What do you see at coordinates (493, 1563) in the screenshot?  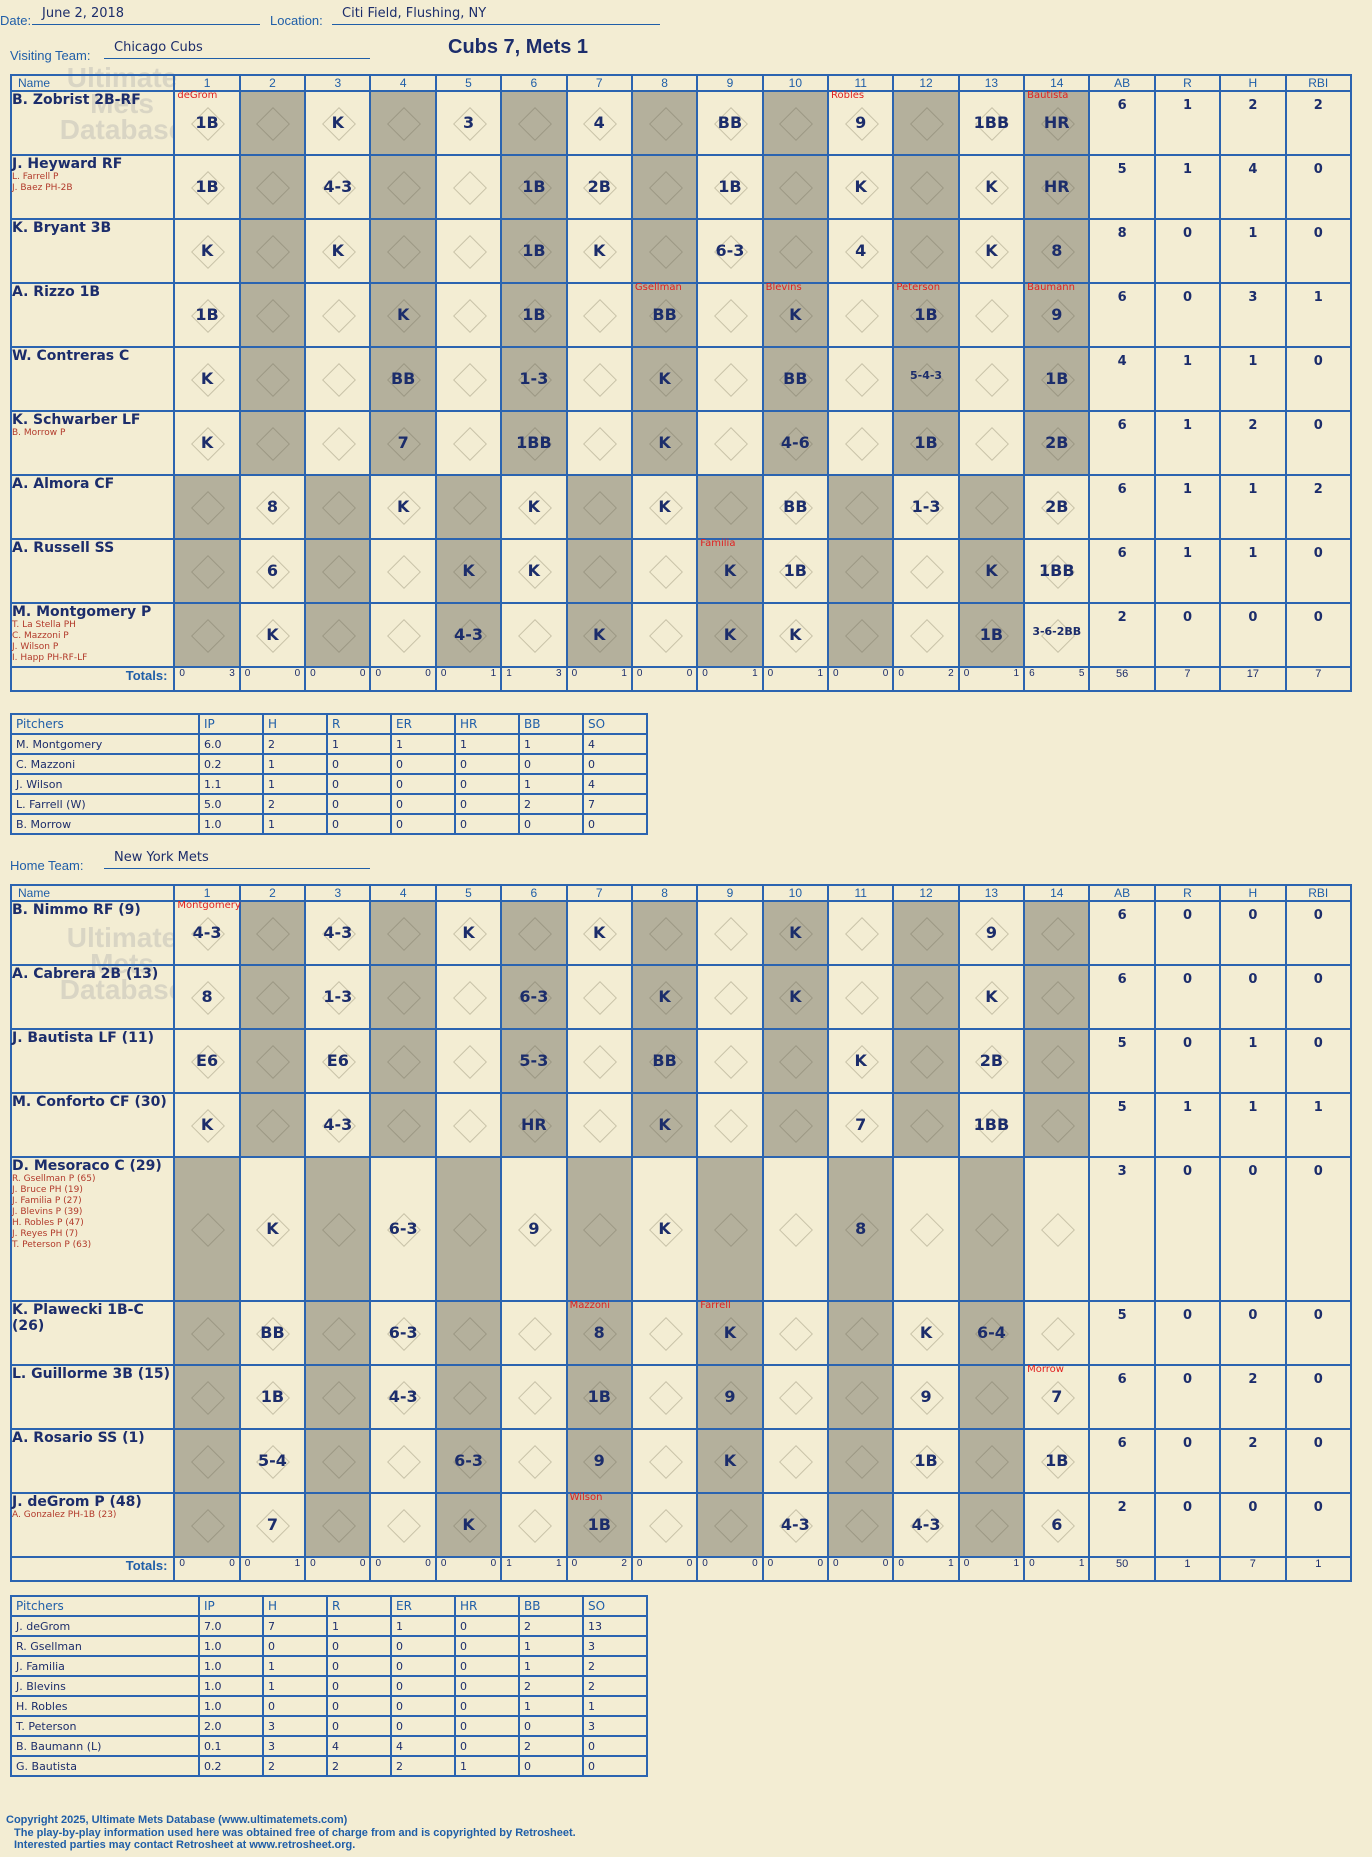 I see `totals-hits: 0` at bounding box center [493, 1563].